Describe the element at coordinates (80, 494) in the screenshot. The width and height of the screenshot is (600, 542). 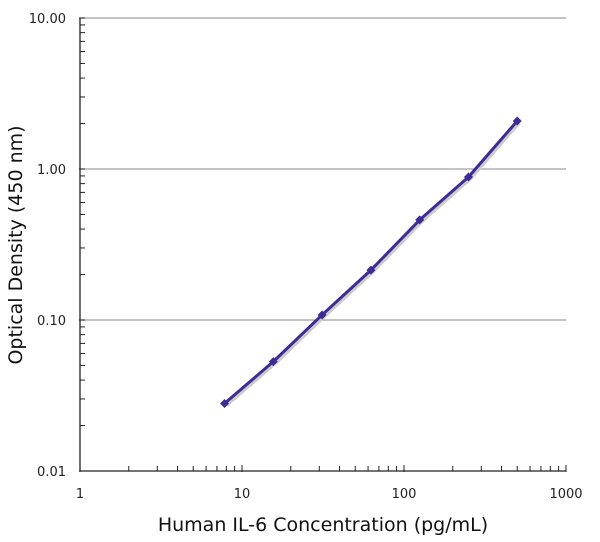
I see `x-tick-label: 1` at that location.